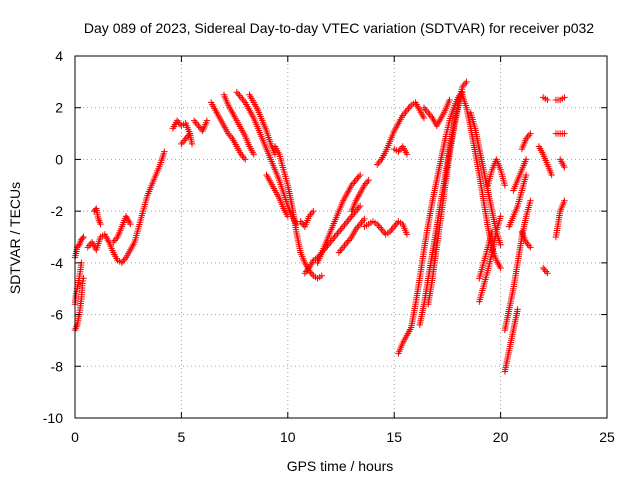 This screenshot has width=640, height=480. I want to click on x-tick-label: 20, so click(501, 437).